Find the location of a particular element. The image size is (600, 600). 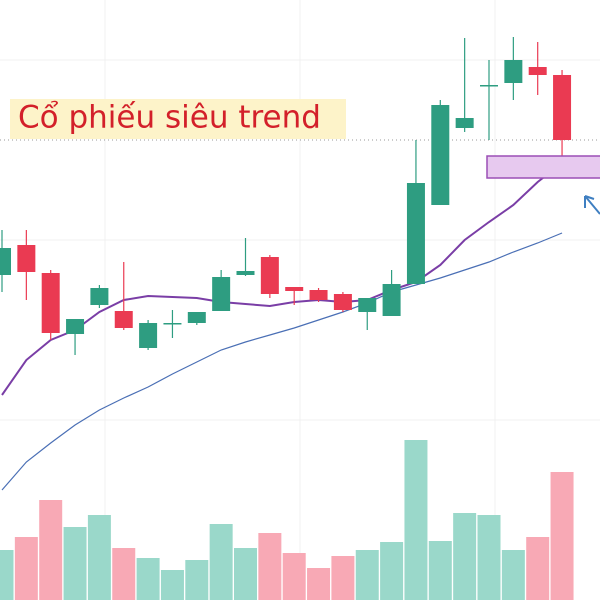

title-box is located at coordinates (178, 119).